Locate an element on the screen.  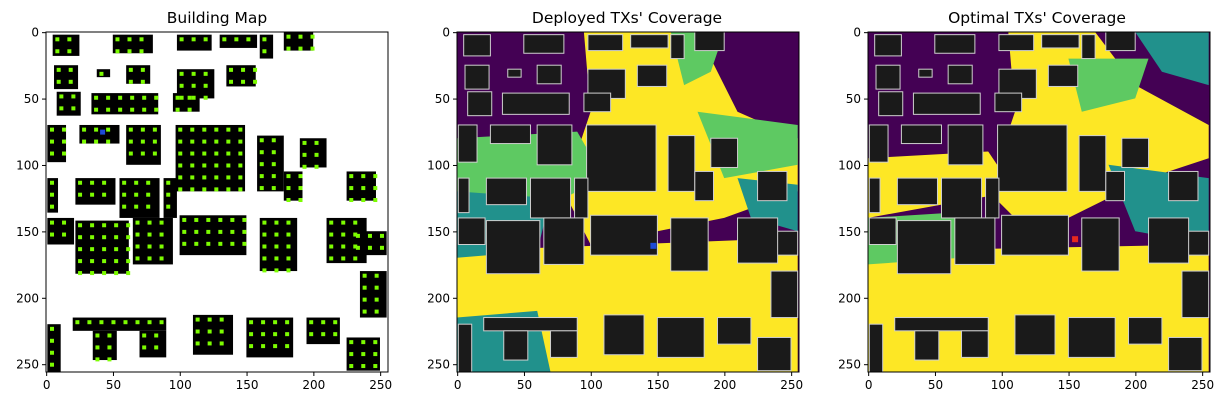
tx-marker-layer is located at coordinates (1075, 239).